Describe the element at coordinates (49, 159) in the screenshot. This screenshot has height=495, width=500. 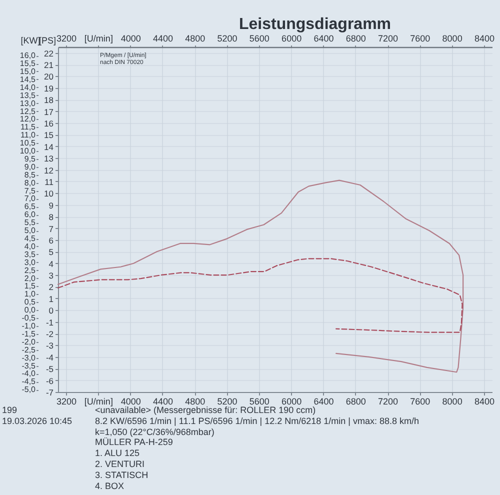
I see `y-tick-label: 13` at that location.